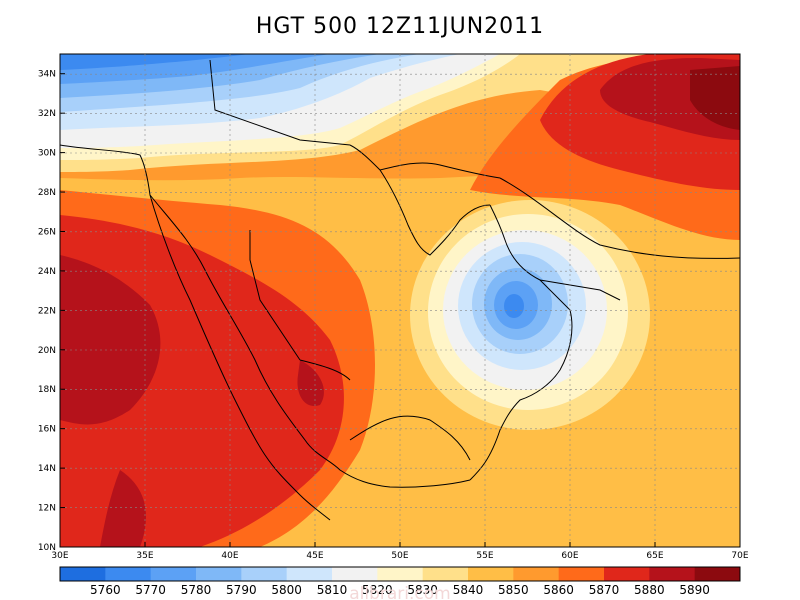  Describe the element at coordinates (314, 556) in the screenshot. I see `lon-tick-label: 45E` at that location.